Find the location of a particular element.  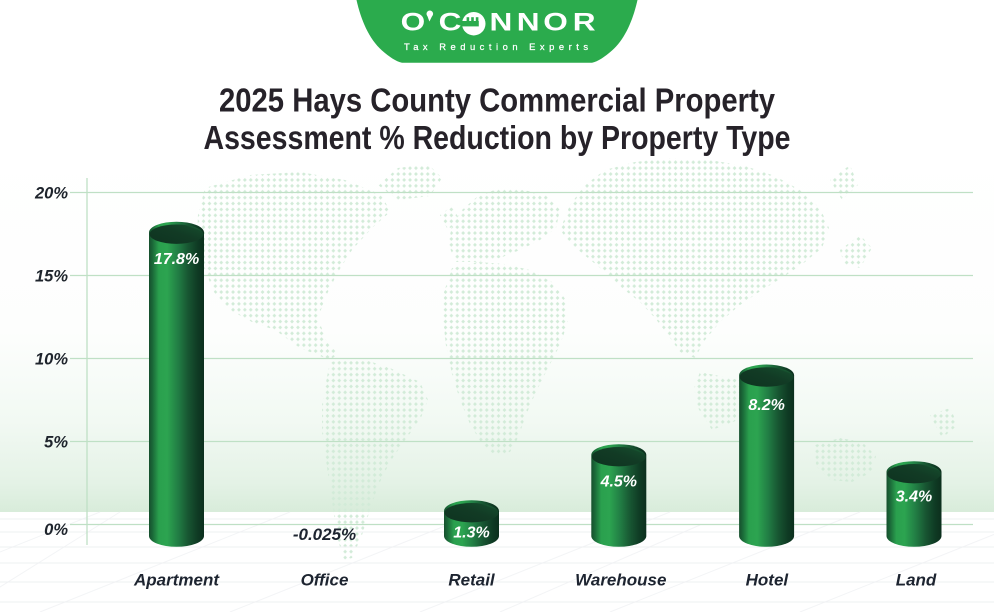

svg-text:Assessment % Reduction by Prop: Assessment % Reduction by Property Type is located at coordinates (497, 137).